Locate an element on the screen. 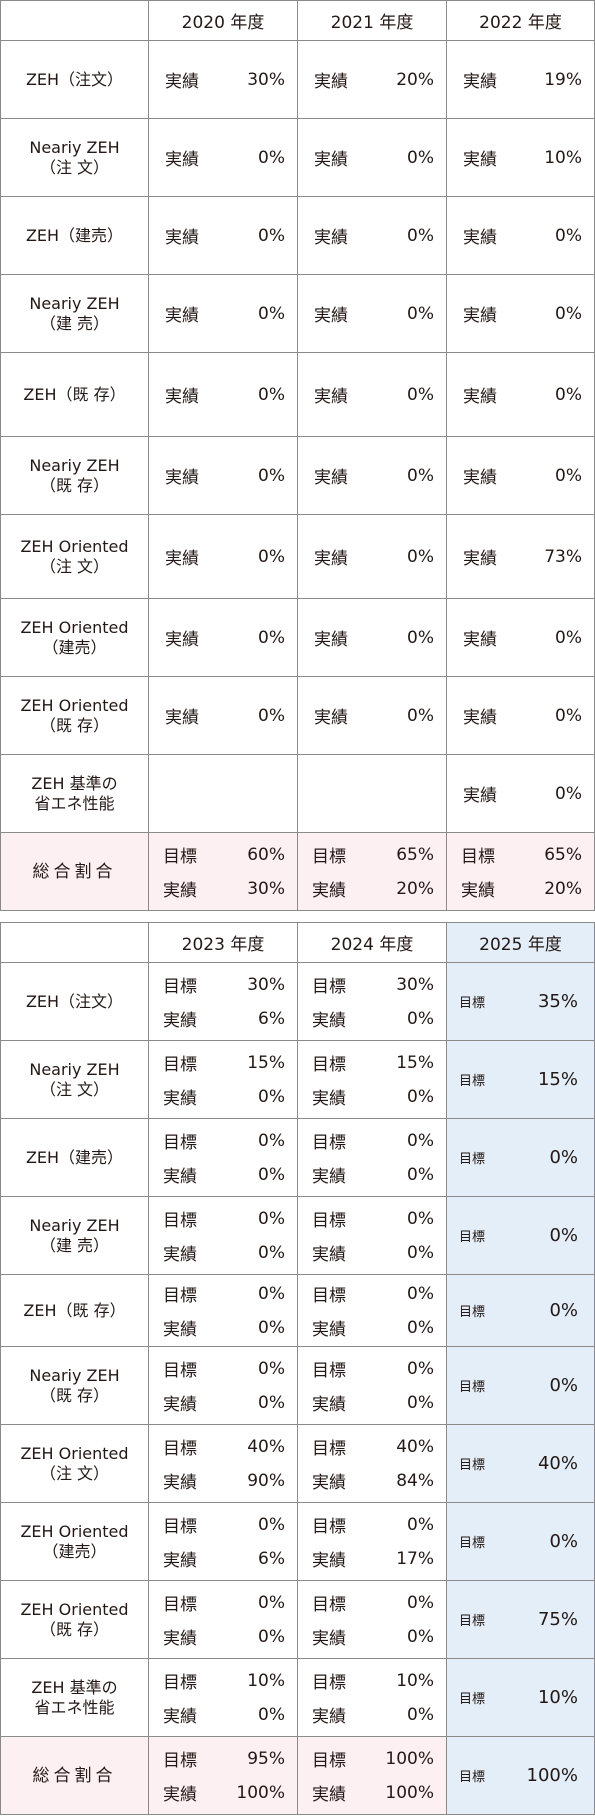 The width and height of the screenshot is (595, 1817). header-corner is located at coordinates (74, 942).